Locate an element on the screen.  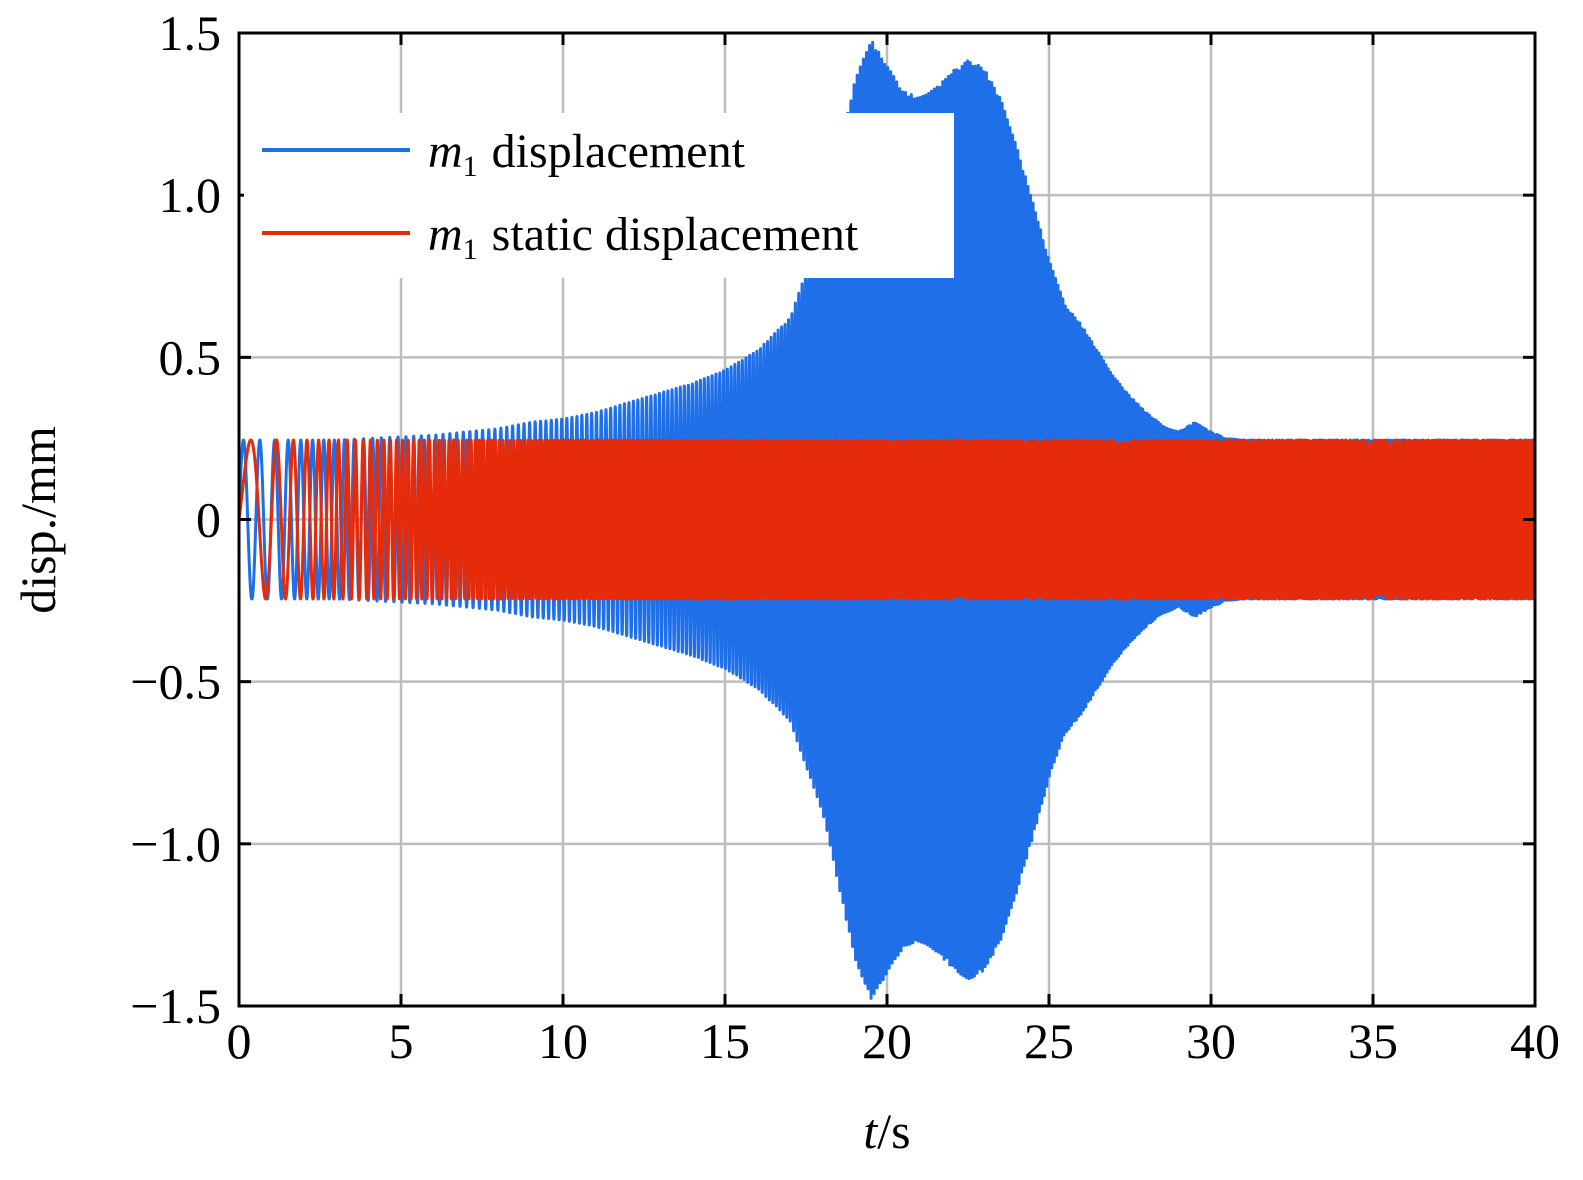
x-axis-label: t/s is located at coordinates (886, 1131).